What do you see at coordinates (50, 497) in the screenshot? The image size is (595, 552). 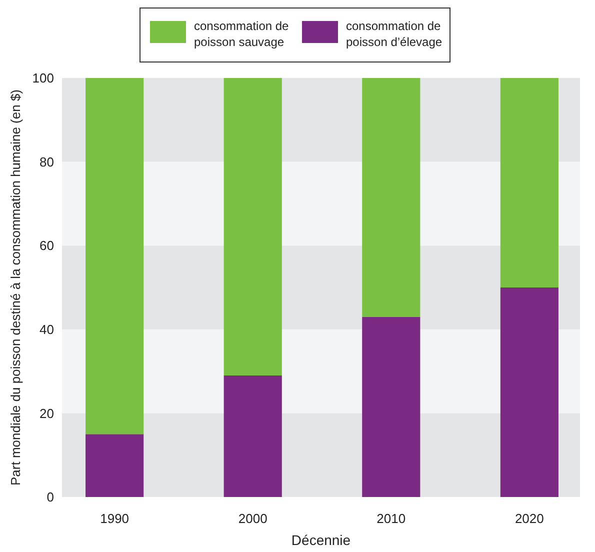 I see `y-tick-label: 0` at bounding box center [50, 497].